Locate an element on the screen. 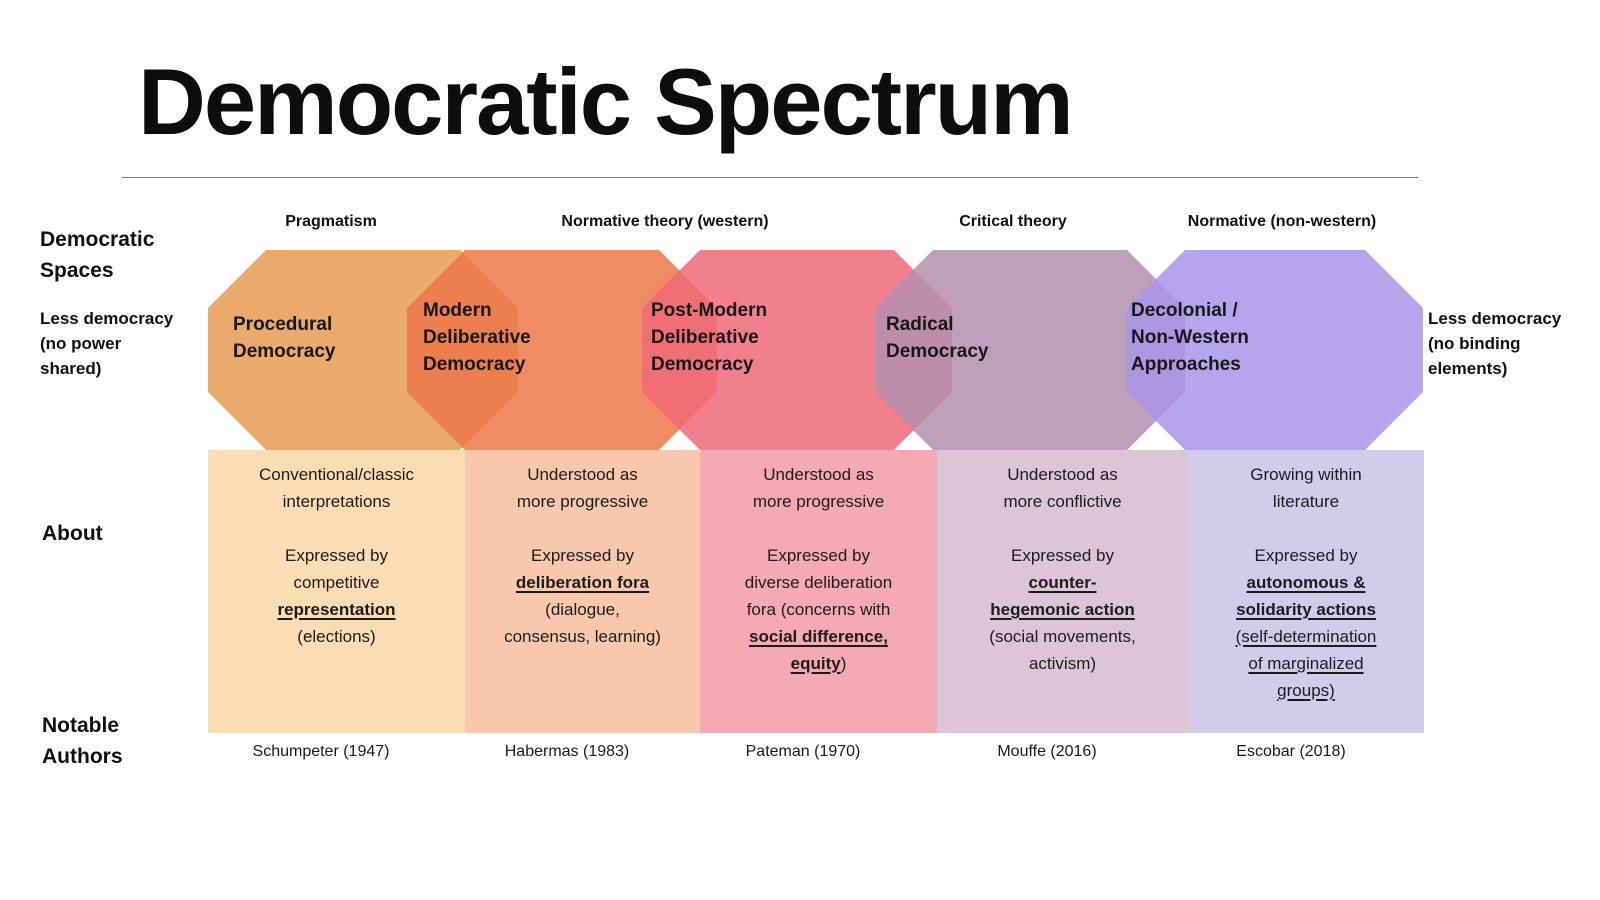 The width and height of the screenshot is (1600, 900). label-less-democracy-left: Less democracy (no power shared) is located at coordinates (107, 343).